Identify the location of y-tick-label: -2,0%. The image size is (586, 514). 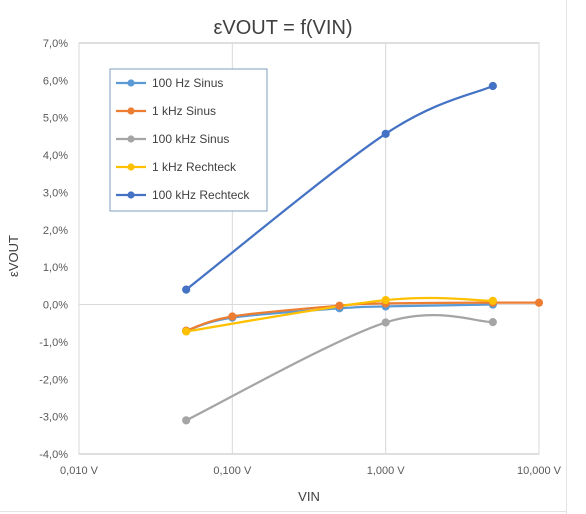
(53, 380).